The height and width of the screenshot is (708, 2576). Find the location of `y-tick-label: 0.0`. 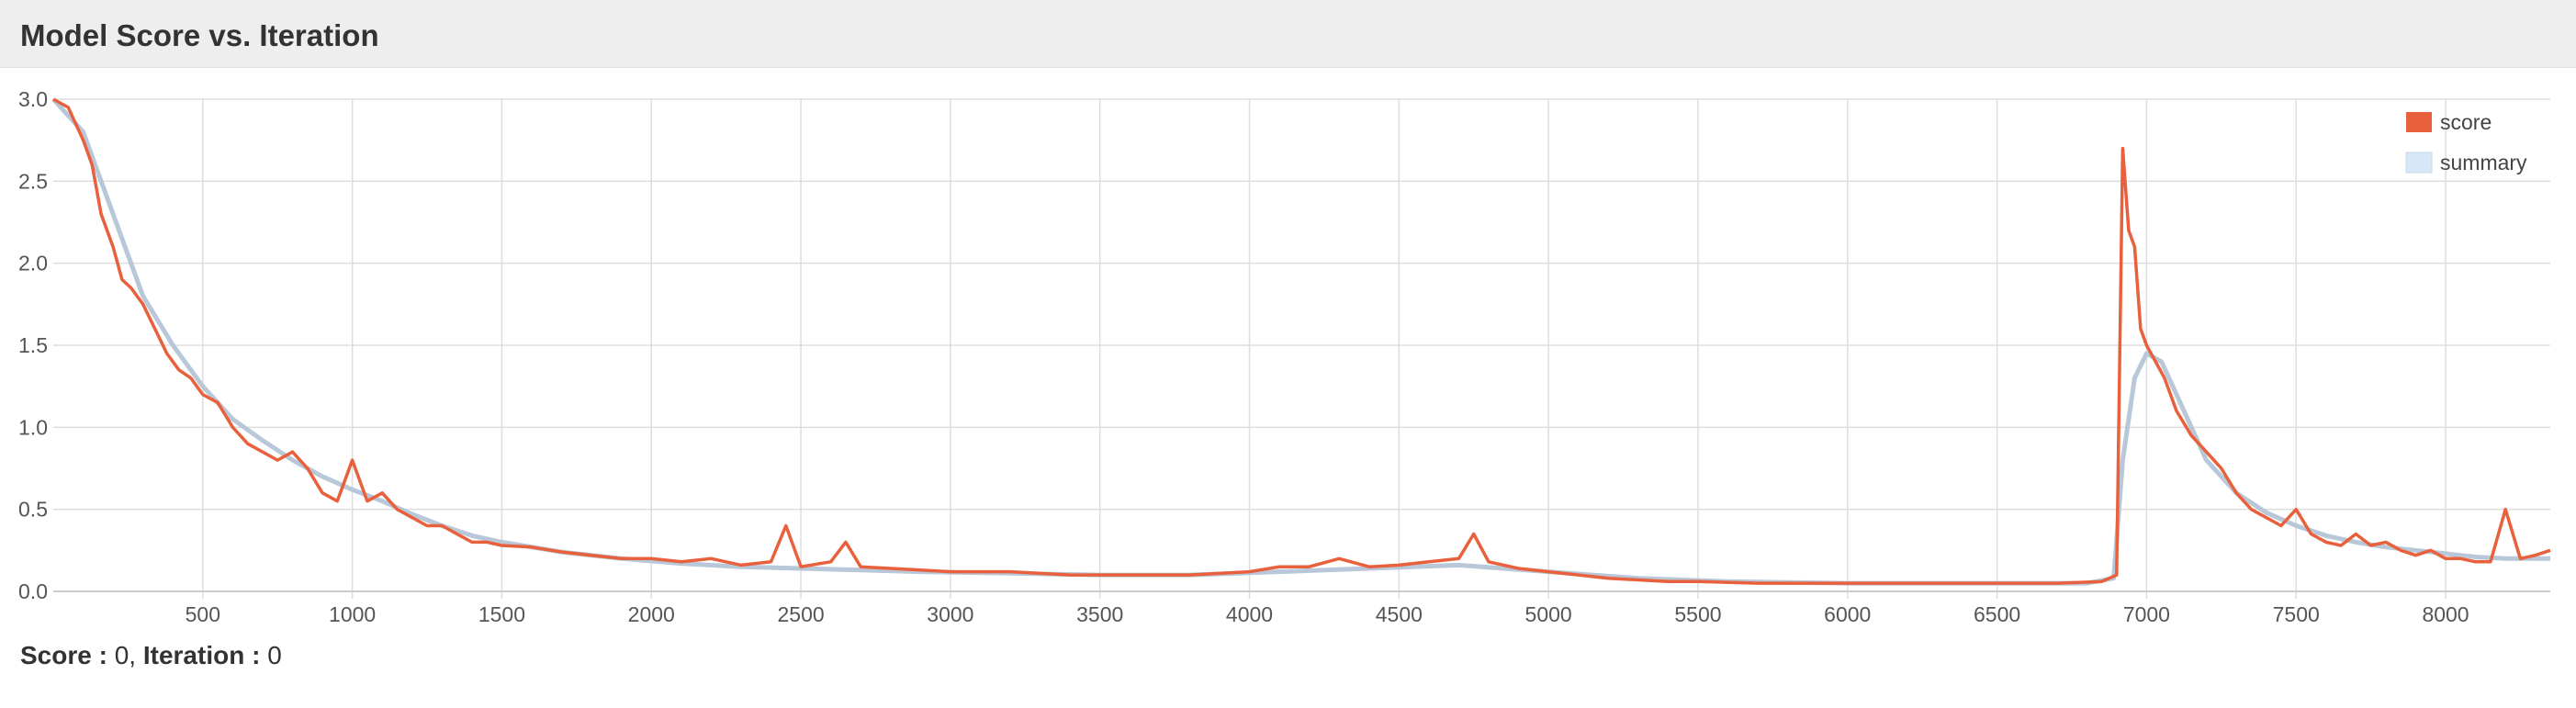

y-tick-label: 0.0 is located at coordinates (33, 591).